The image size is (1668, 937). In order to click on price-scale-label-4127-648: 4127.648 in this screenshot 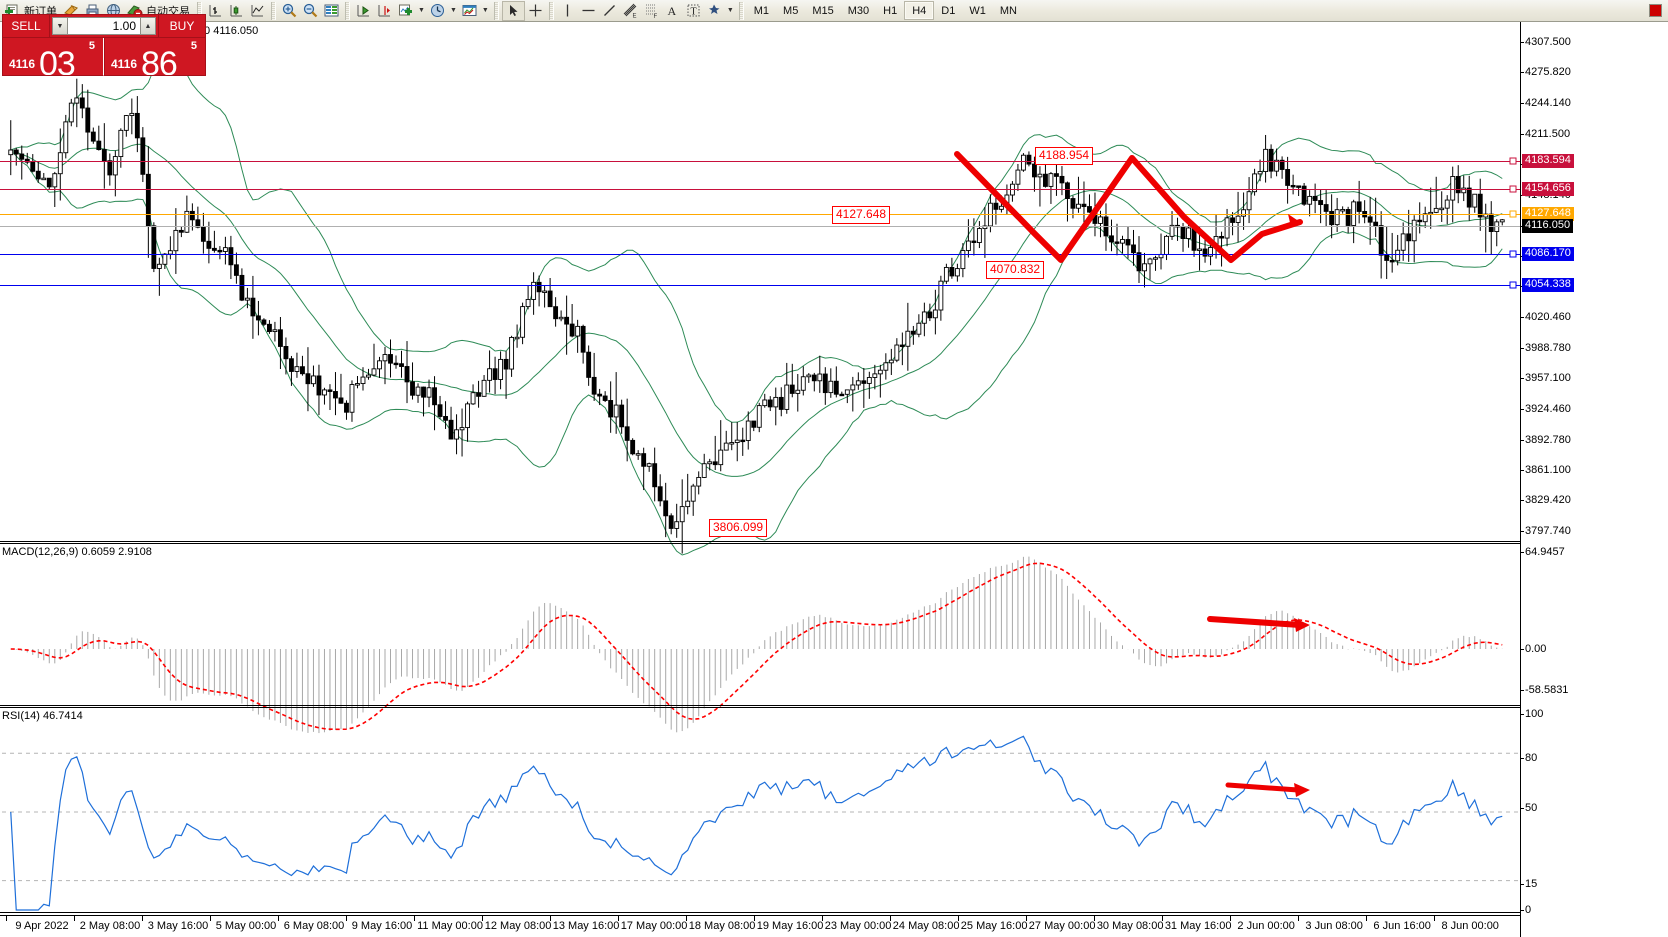, I will do `click(1548, 214)`.